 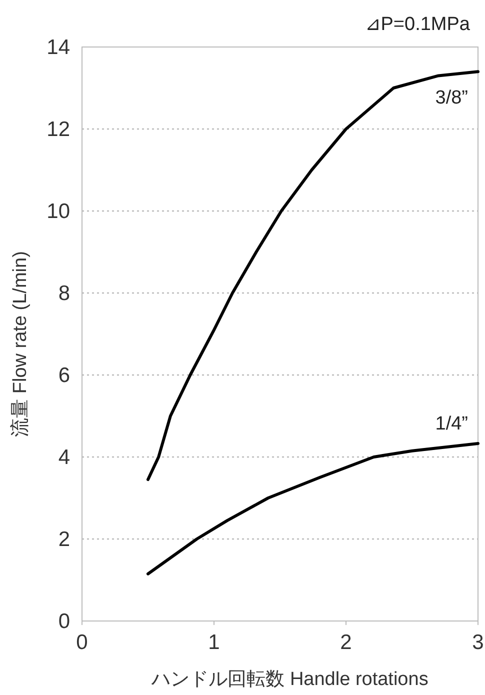 What do you see at coordinates (20, 344) in the screenshot?
I see `y-axis-title: 流量 Flow rate (L/min)` at bounding box center [20, 344].